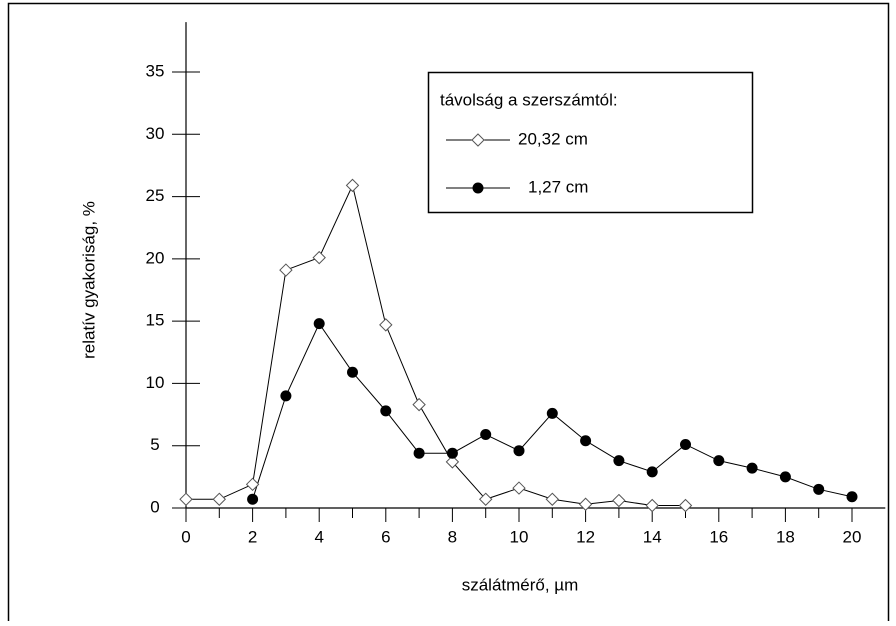  I want to click on x-tick-label: 6, so click(385, 536).